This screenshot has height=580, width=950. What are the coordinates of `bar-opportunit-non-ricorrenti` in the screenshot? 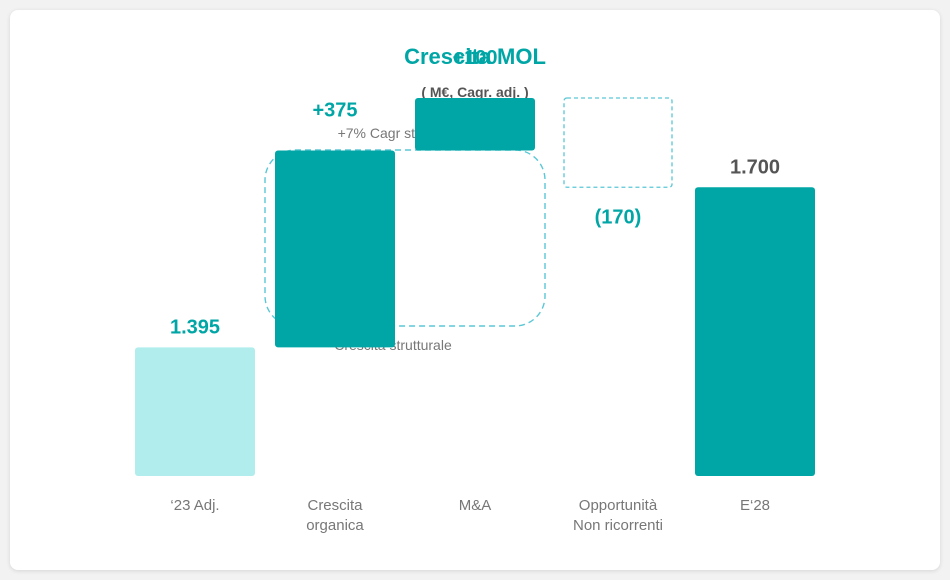 It's located at (618, 142).